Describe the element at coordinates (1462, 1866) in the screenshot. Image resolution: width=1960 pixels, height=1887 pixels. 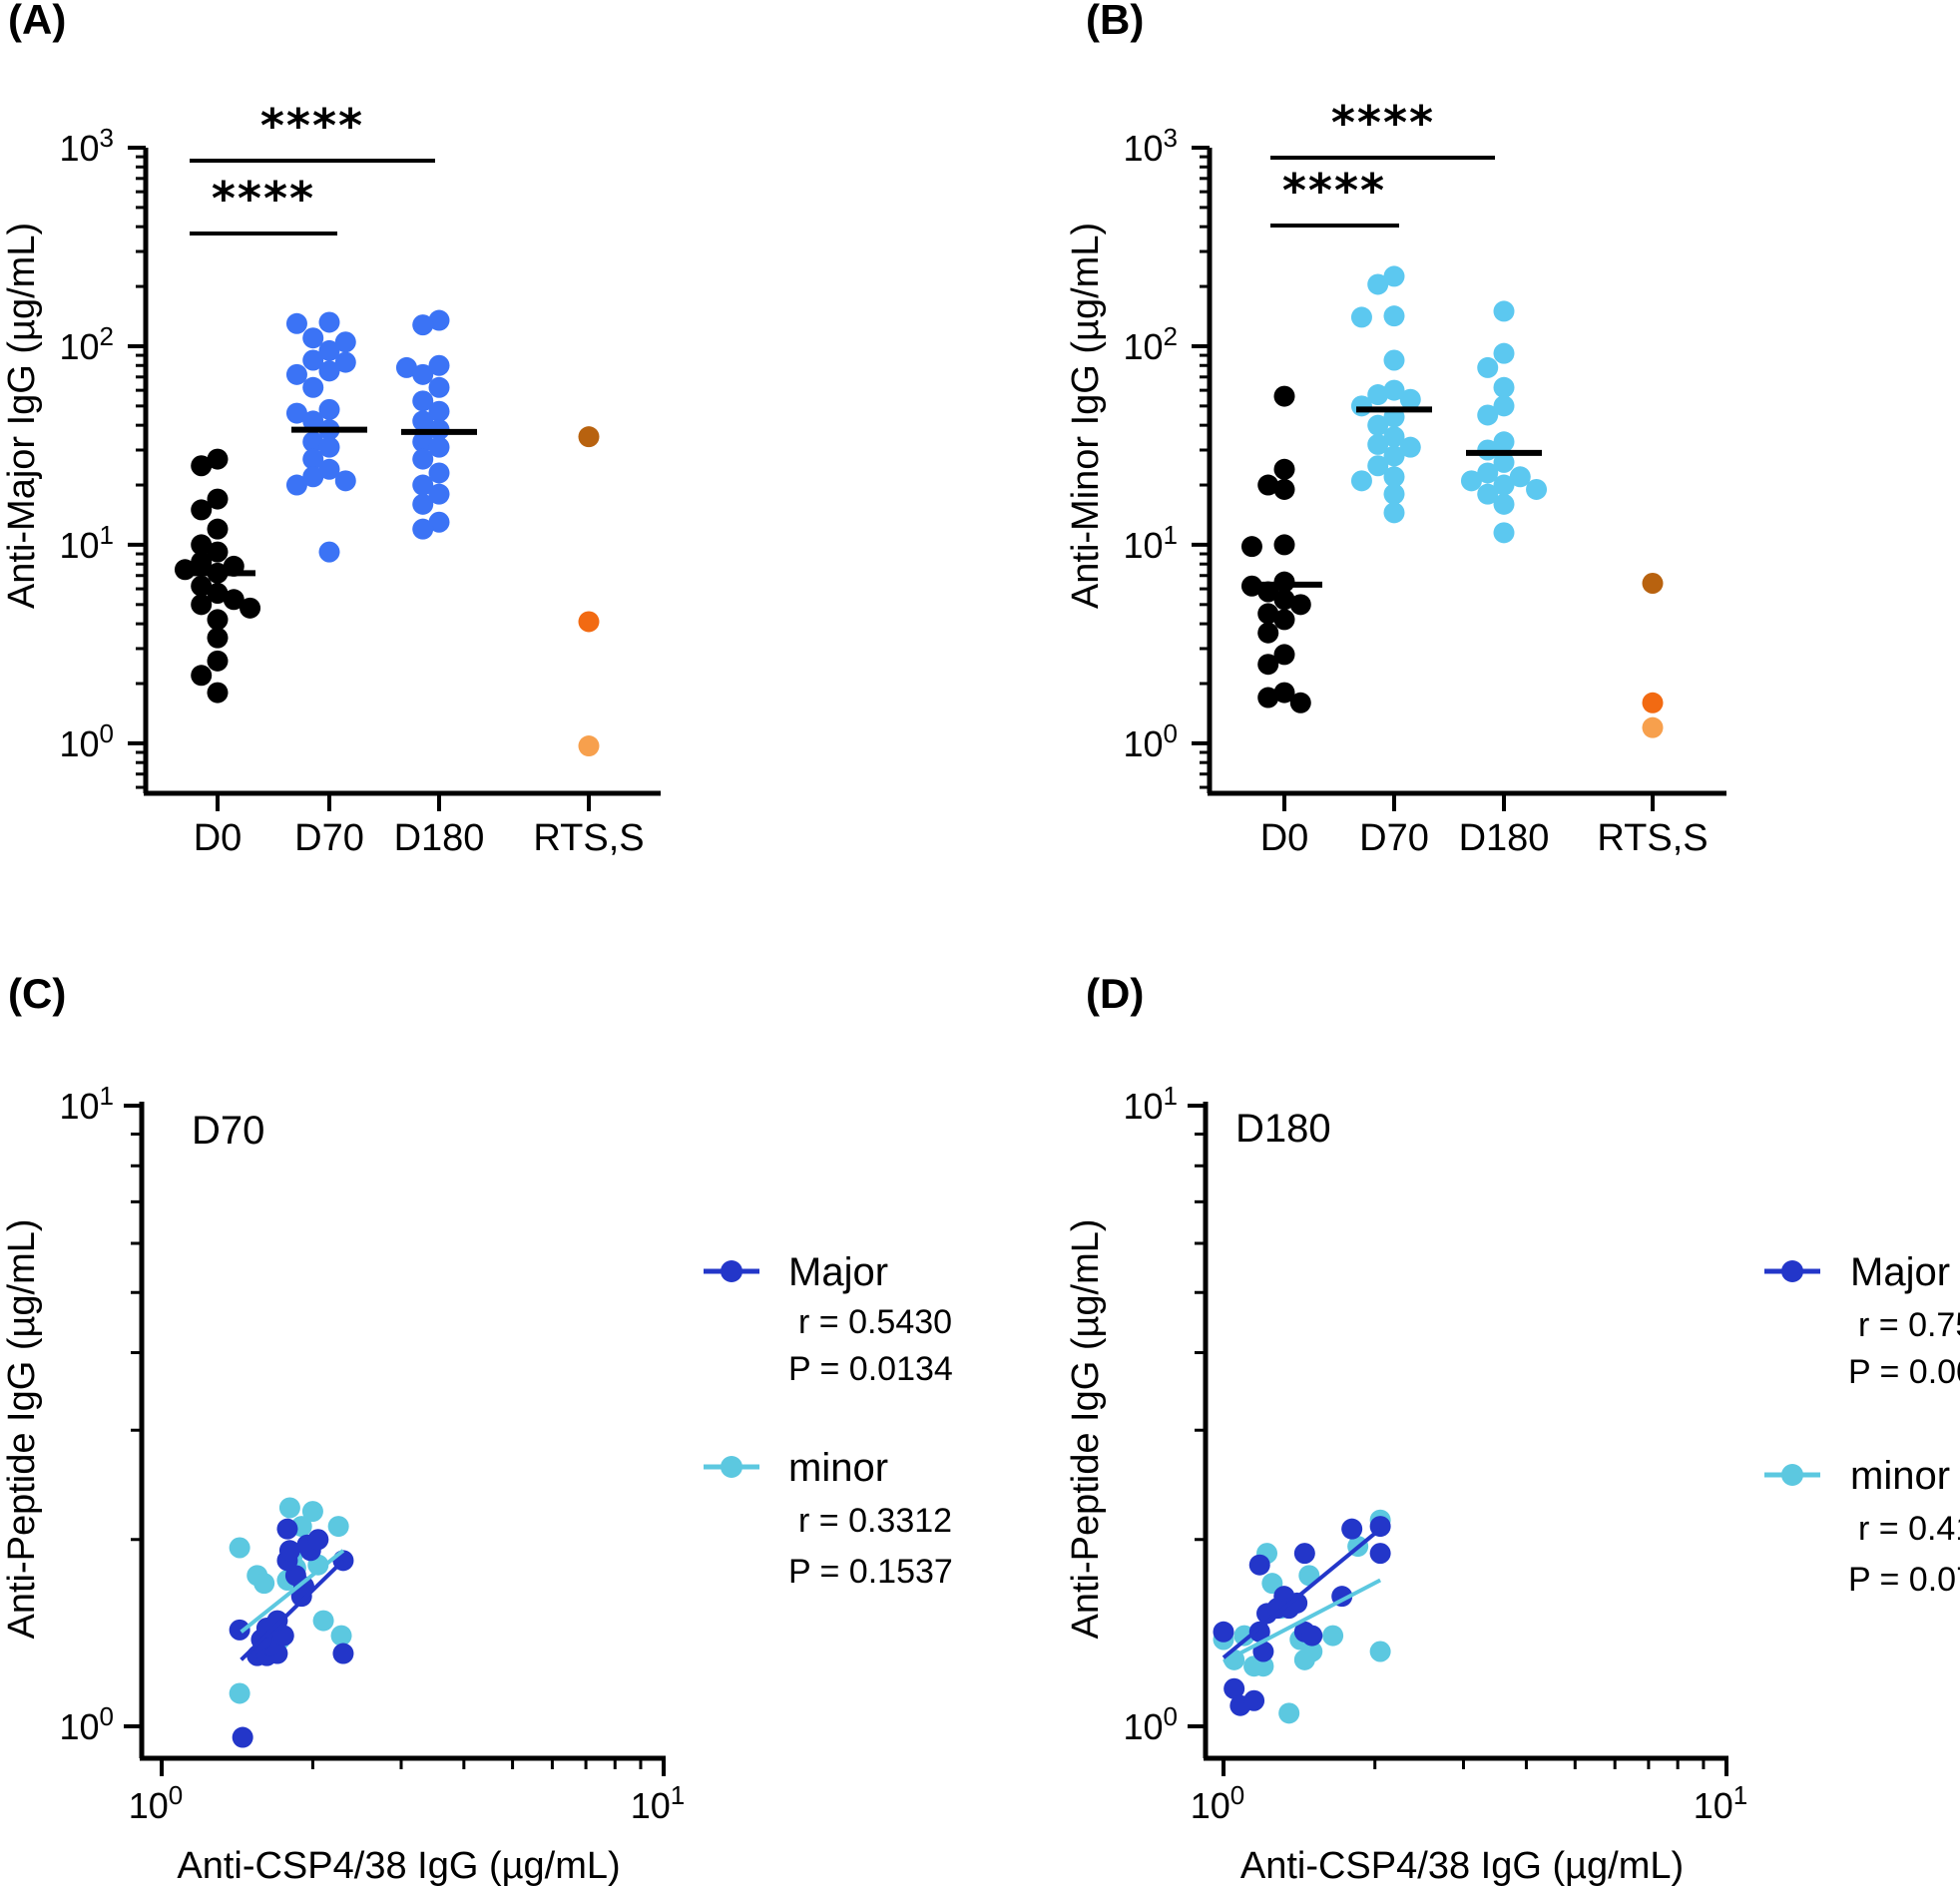
I see `x-axis-title: Anti-CSP4/38 IgG (µg/mL)` at that location.